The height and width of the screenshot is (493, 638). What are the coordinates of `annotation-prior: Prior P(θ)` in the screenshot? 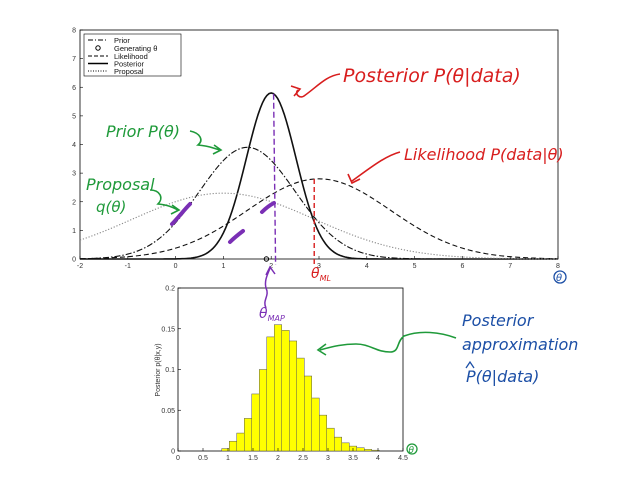 It's located at (143, 131).